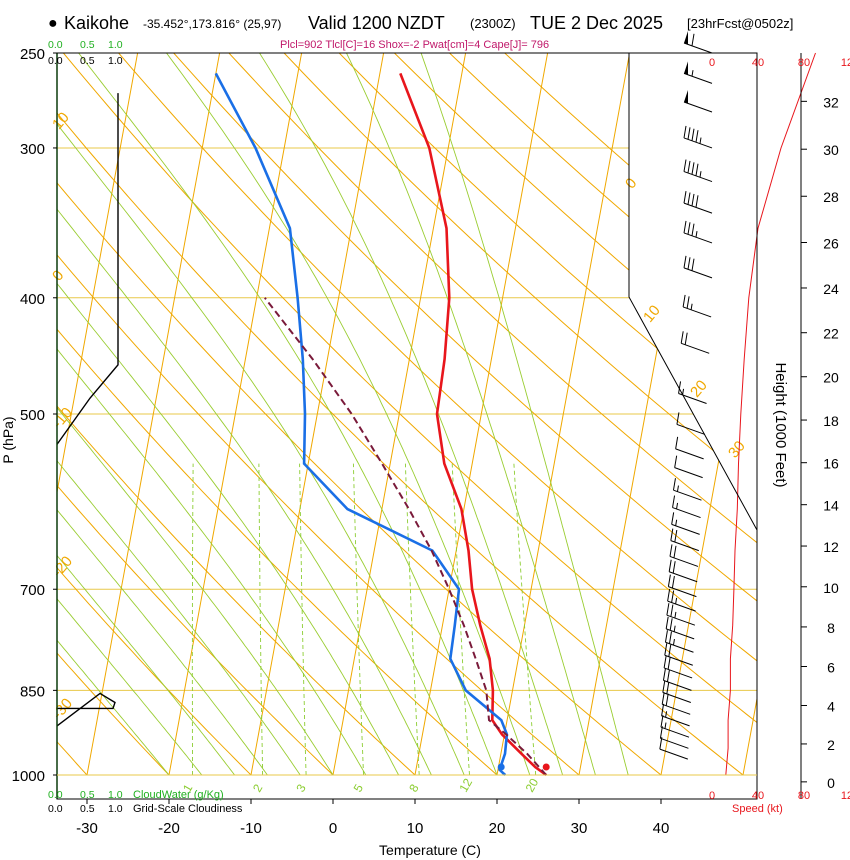 This screenshot has height=860, width=850. I want to click on height-tick-label: 28, so click(831, 197).